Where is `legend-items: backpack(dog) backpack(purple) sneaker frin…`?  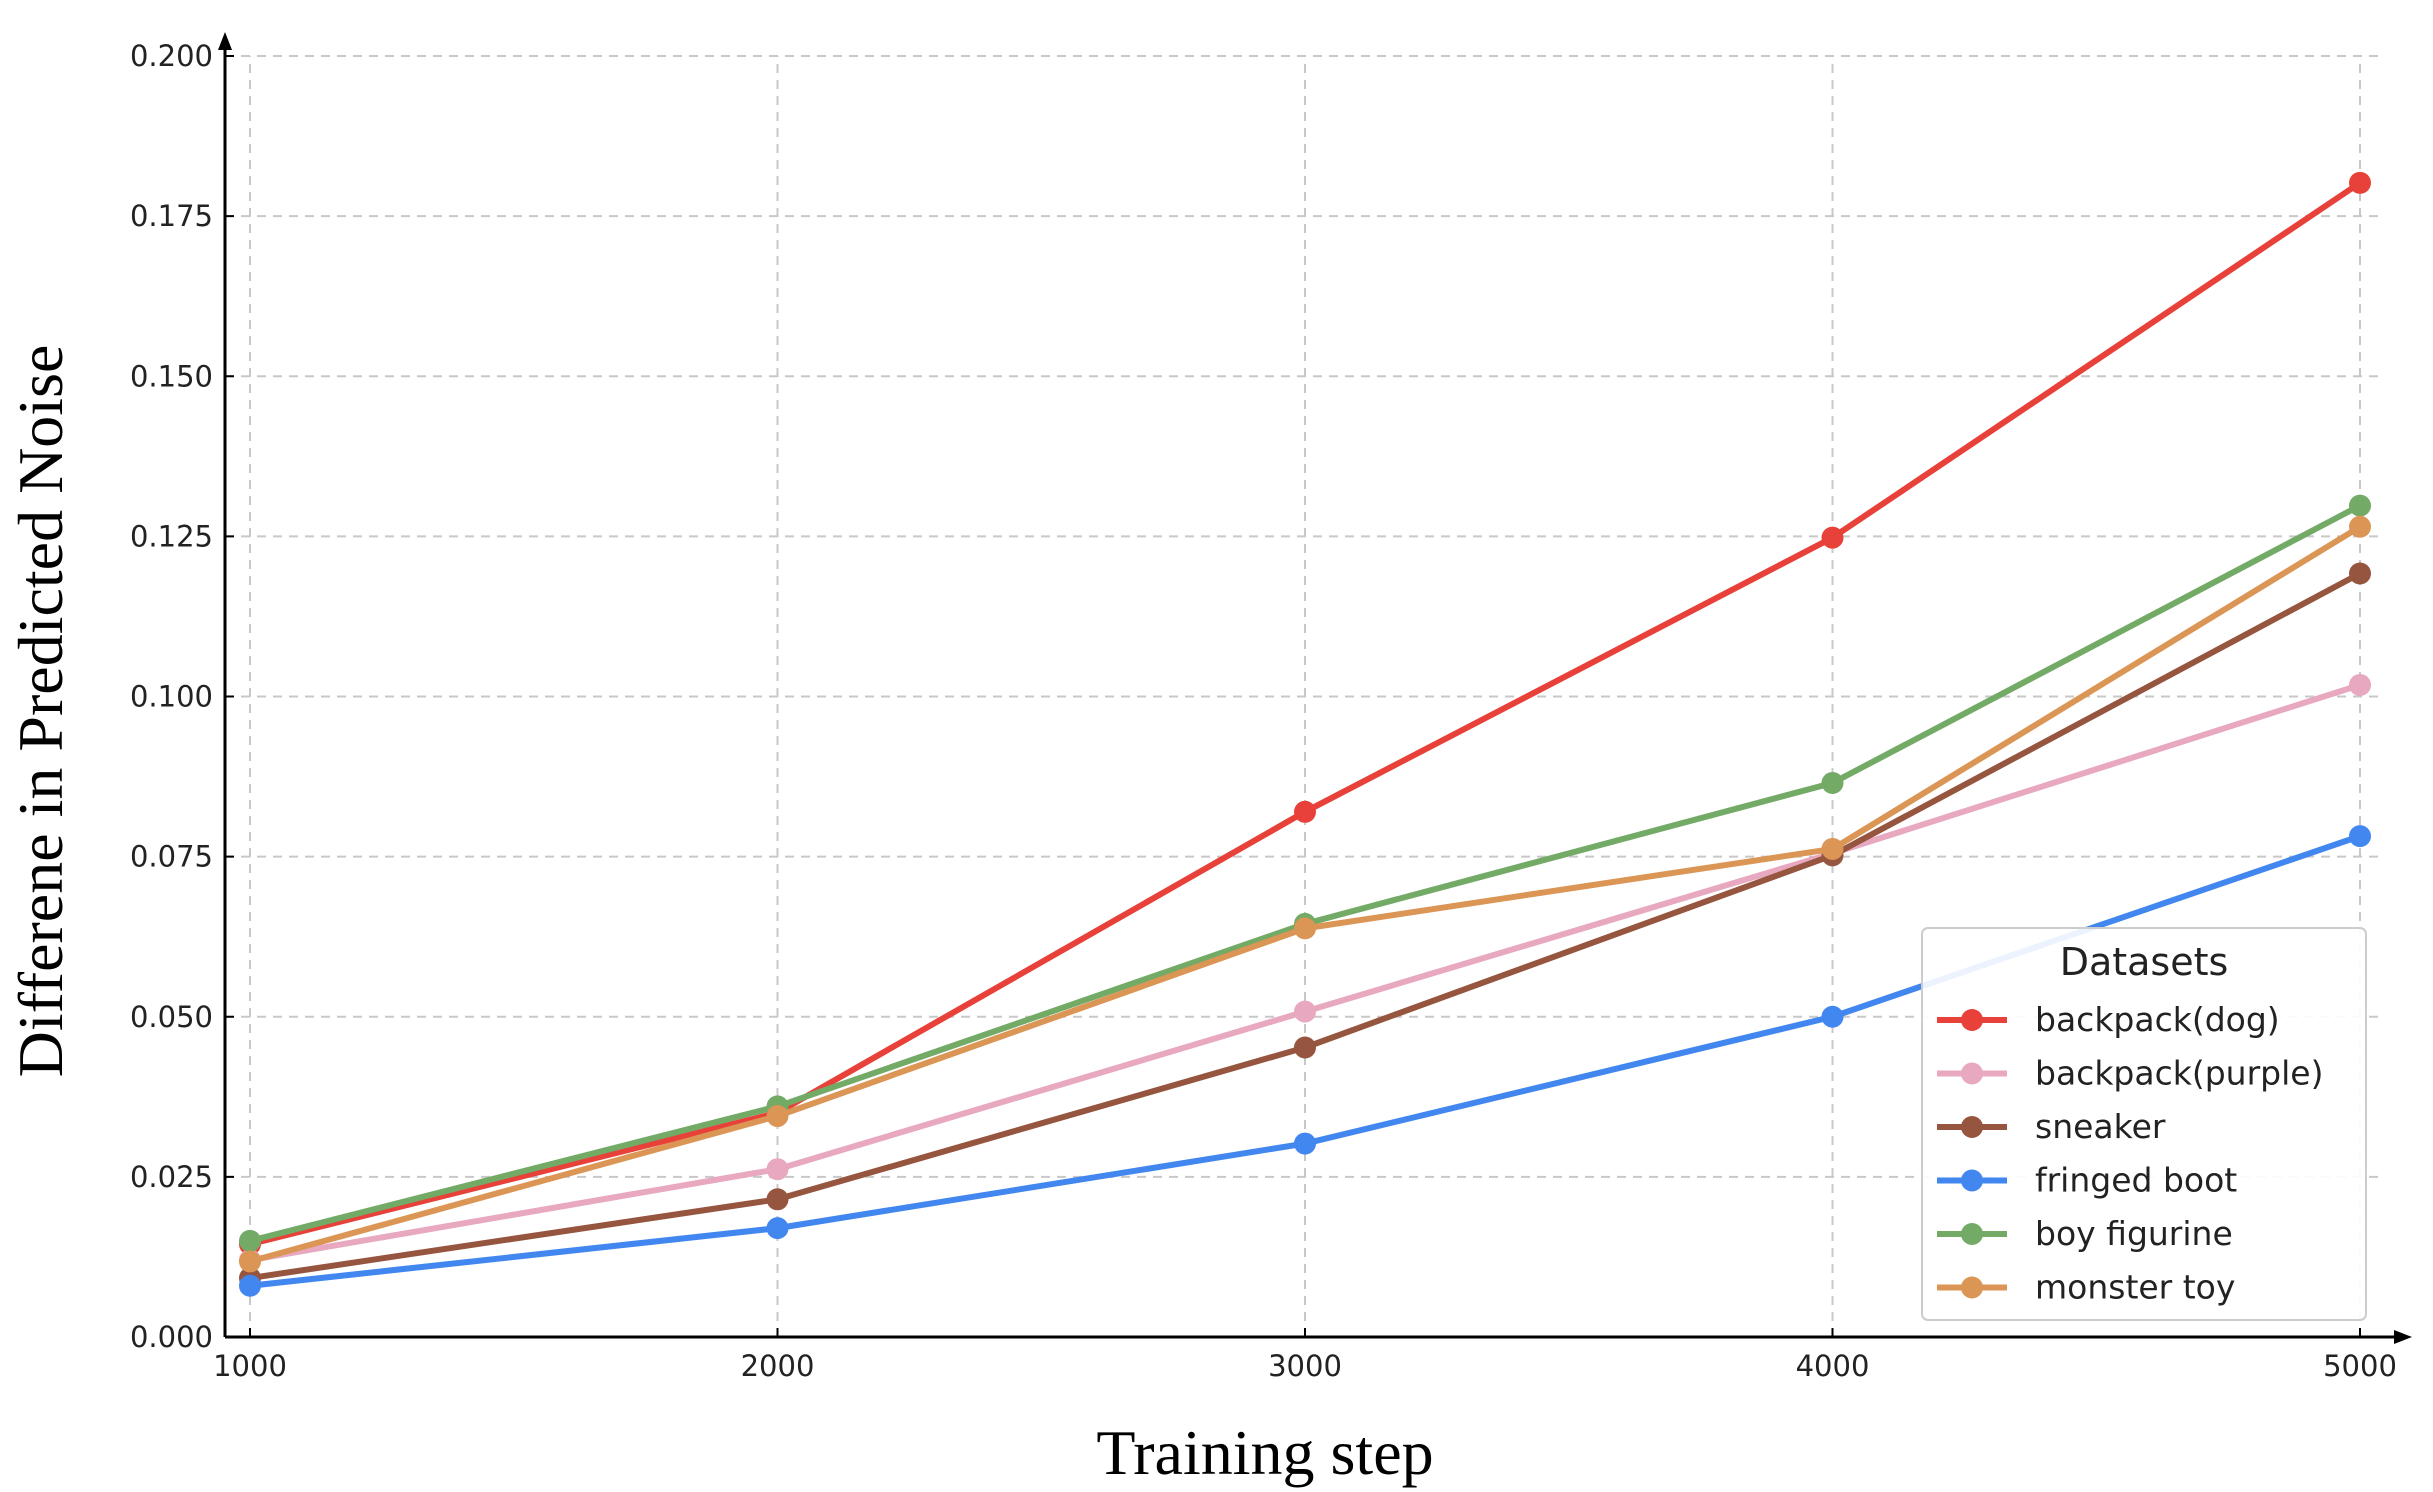 legend-items: backpack(dog) backpack(purple) sneaker frin… is located at coordinates (2130, 1153).